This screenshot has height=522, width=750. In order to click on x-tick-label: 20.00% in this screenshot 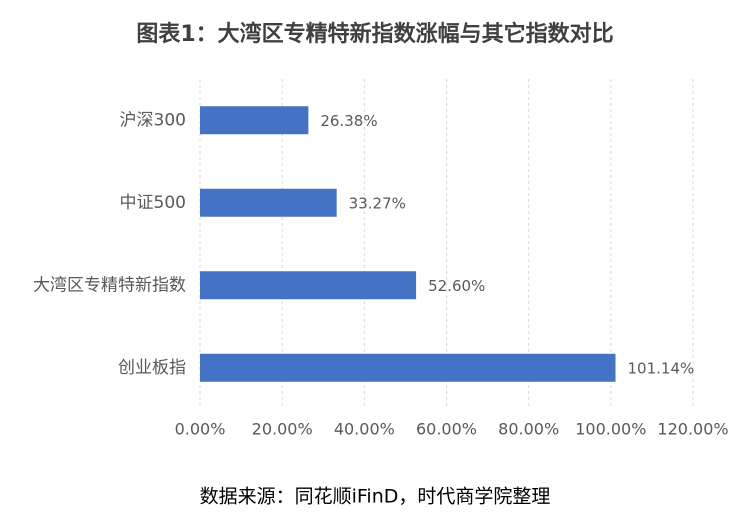, I will do `click(282, 429)`.